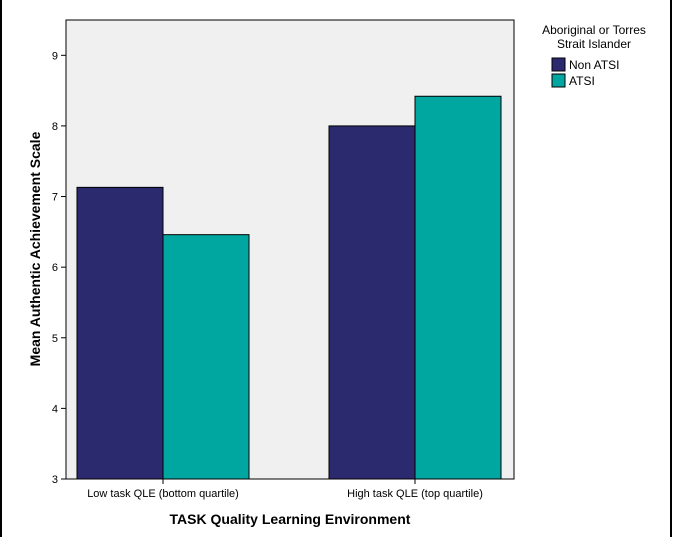  Describe the element at coordinates (290, 519) in the screenshot. I see `x-axis-title: TASK Quality Learning Environment` at that location.